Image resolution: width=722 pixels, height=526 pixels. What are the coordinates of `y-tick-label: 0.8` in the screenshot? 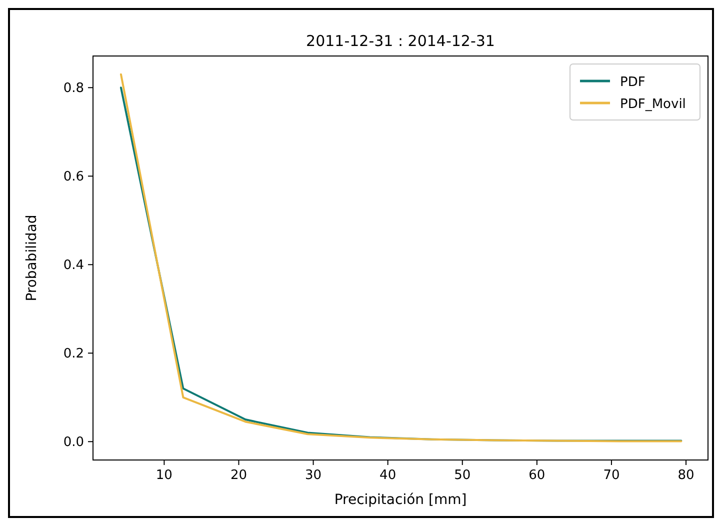 It's located at (73, 88).